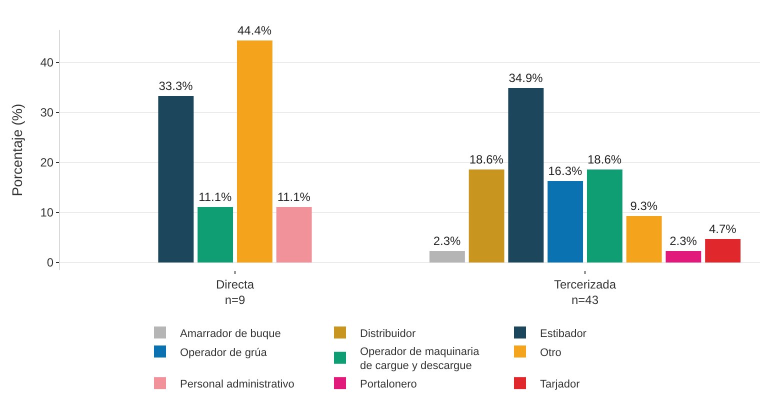  I want to click on legend-label: Portalonero, so click(388, 384).